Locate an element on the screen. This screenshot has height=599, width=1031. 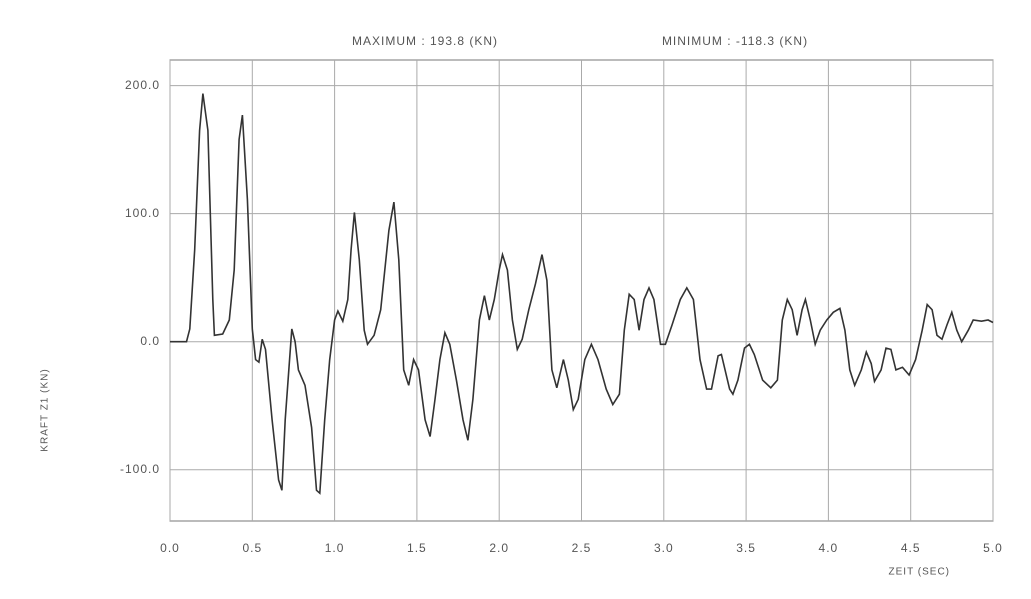
annotation: MINIMUM : -118.3 (KN) is located at coordinates (735, 41).